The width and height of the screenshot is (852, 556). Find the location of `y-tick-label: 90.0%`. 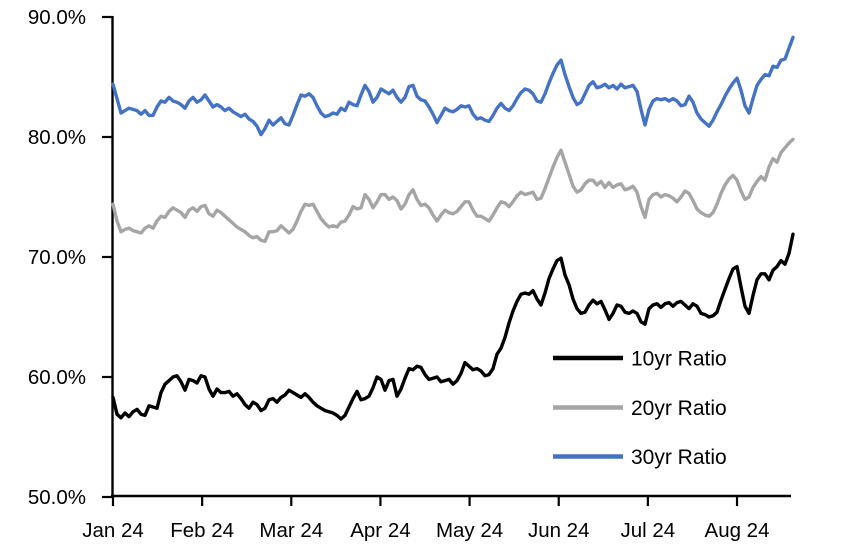

y-tick-label: 90.0% is located at coordinates (57, 17).